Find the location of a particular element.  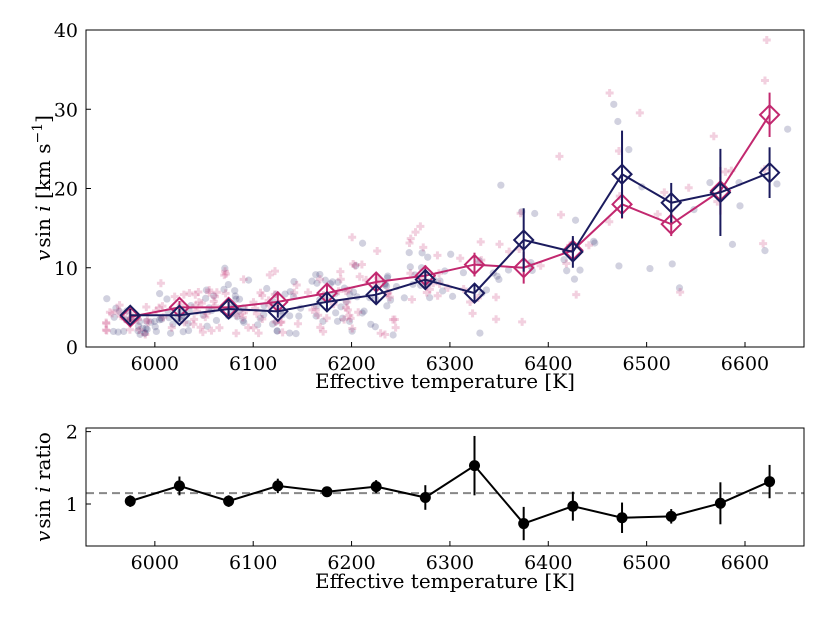

bottom-xtick-label: 6300 is located at coordinates (450, 563).